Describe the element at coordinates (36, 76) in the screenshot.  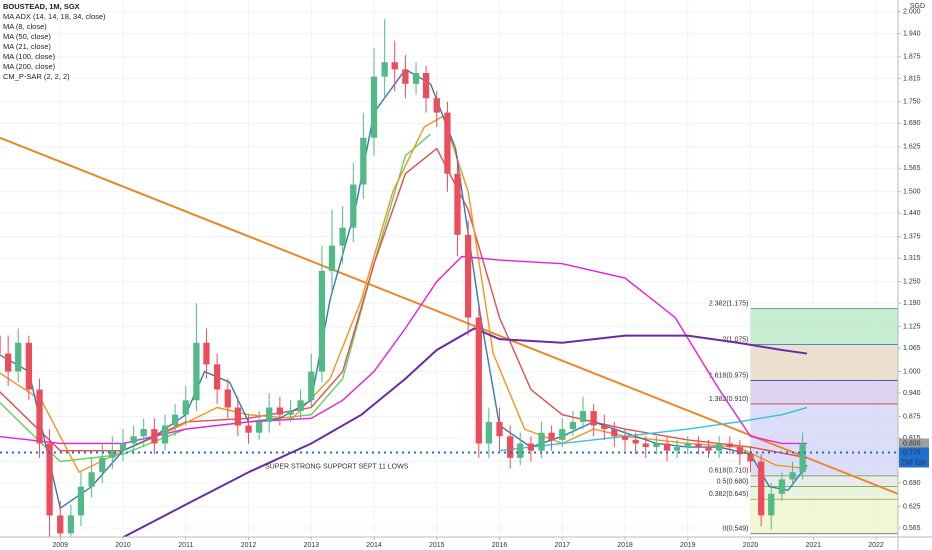
I see `indicator-label: CM_P-SAR (2, 2, 2)` at that location.